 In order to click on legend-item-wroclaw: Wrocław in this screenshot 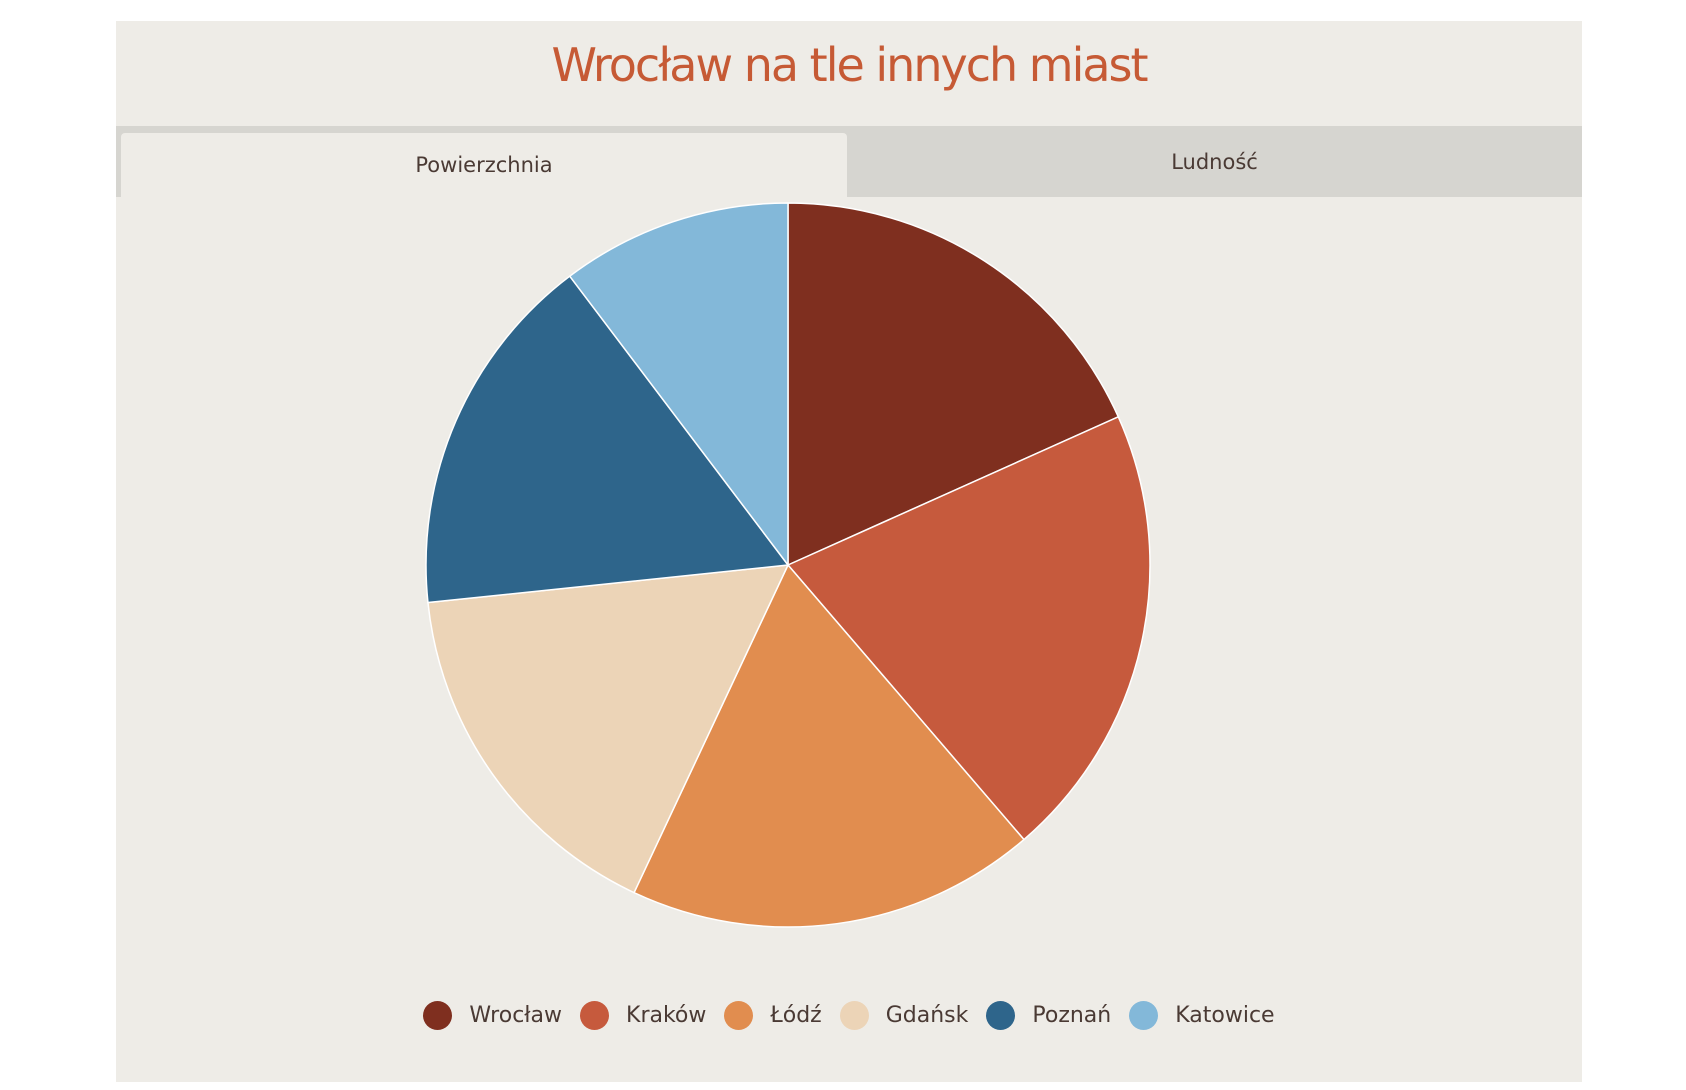, I will do `click(492, 1015)`.